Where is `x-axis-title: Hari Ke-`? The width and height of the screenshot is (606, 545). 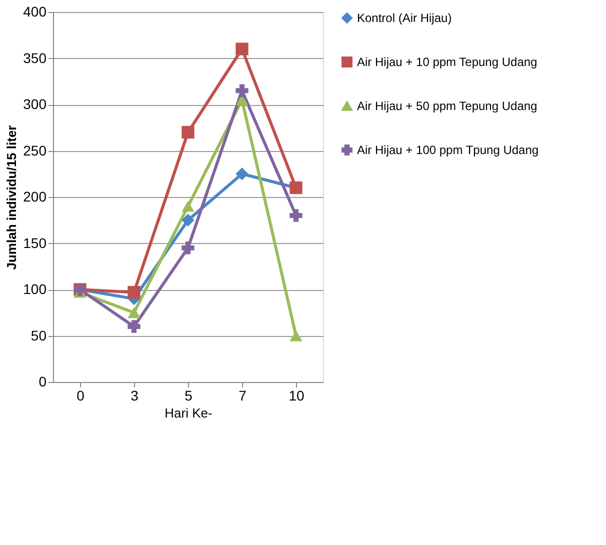 x-axis-title: Hari Ke- is located at coordinates (188, 413).